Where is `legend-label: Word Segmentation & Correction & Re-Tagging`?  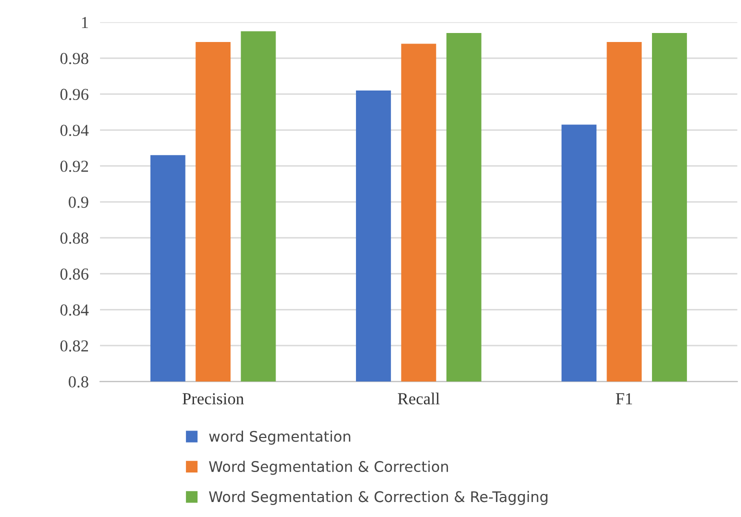
legend-label: Word Segmentation & Correction & Re-Tagging is located at coordinates (378, 498).